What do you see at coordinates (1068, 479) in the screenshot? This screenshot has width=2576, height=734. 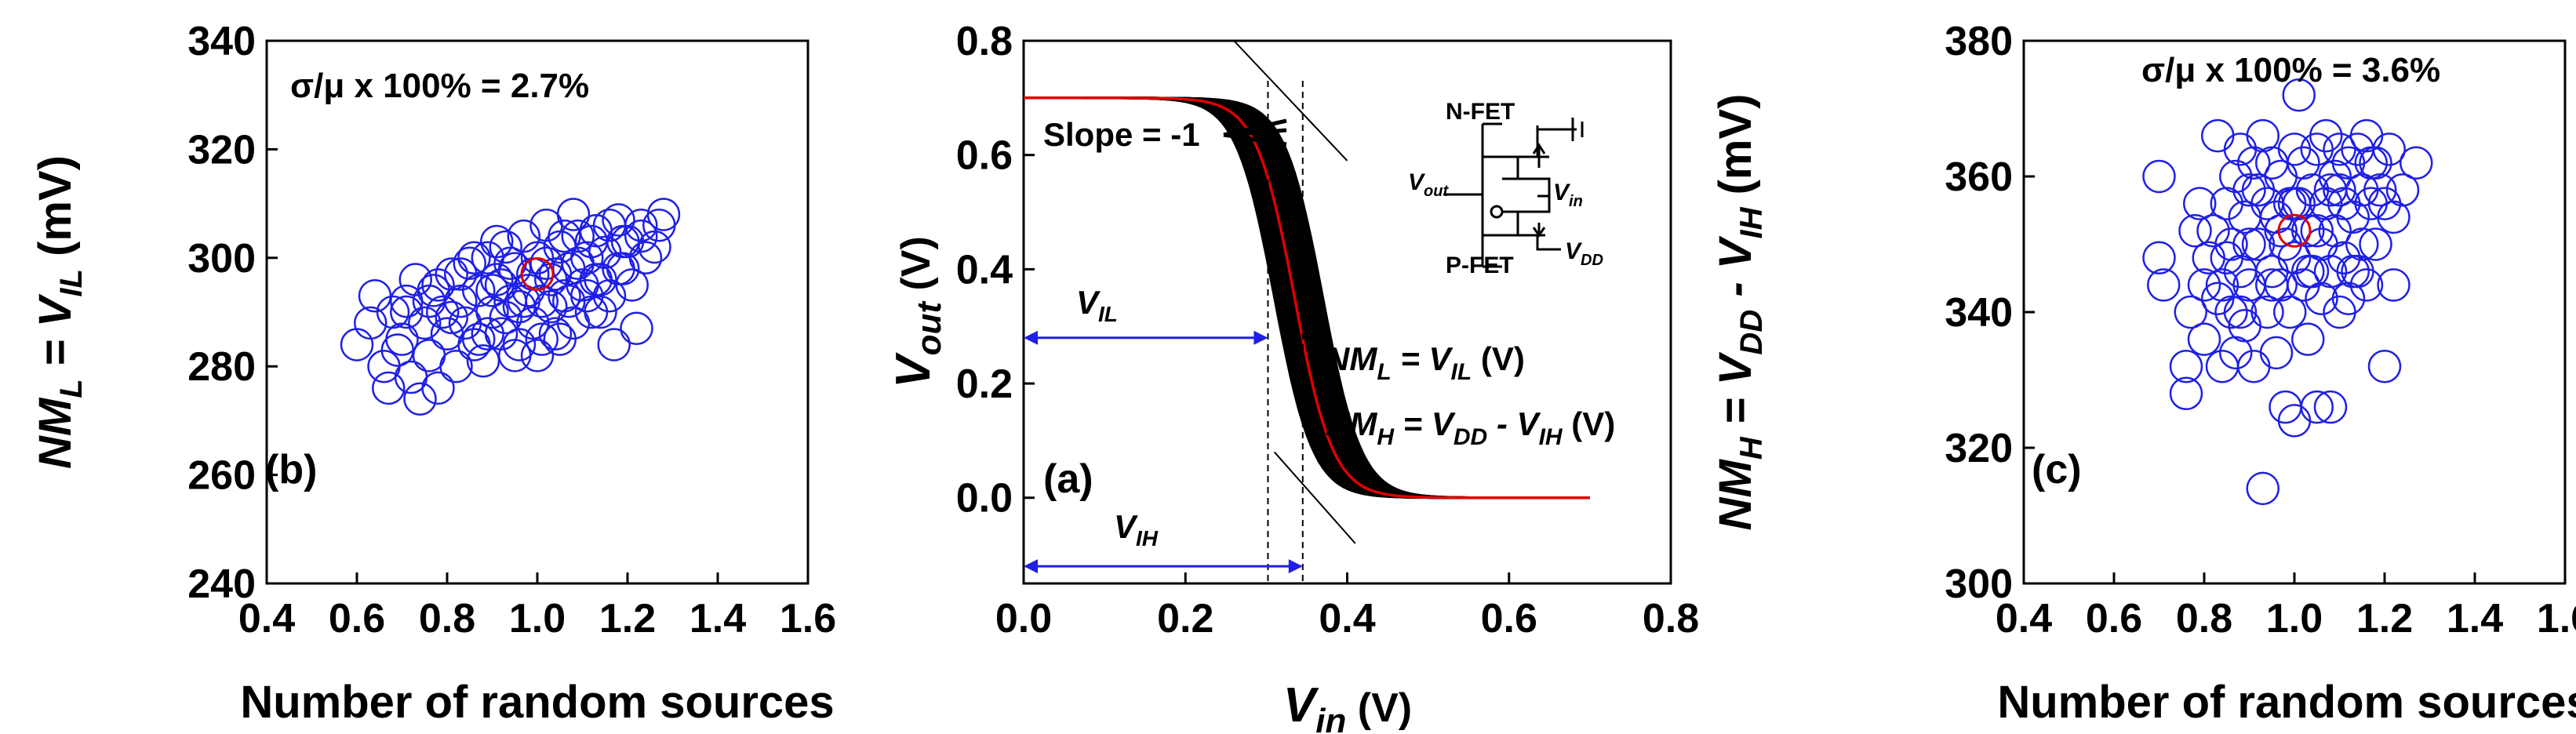 I see `panel-label-a: (a)` at bounding box center [1068, 479].